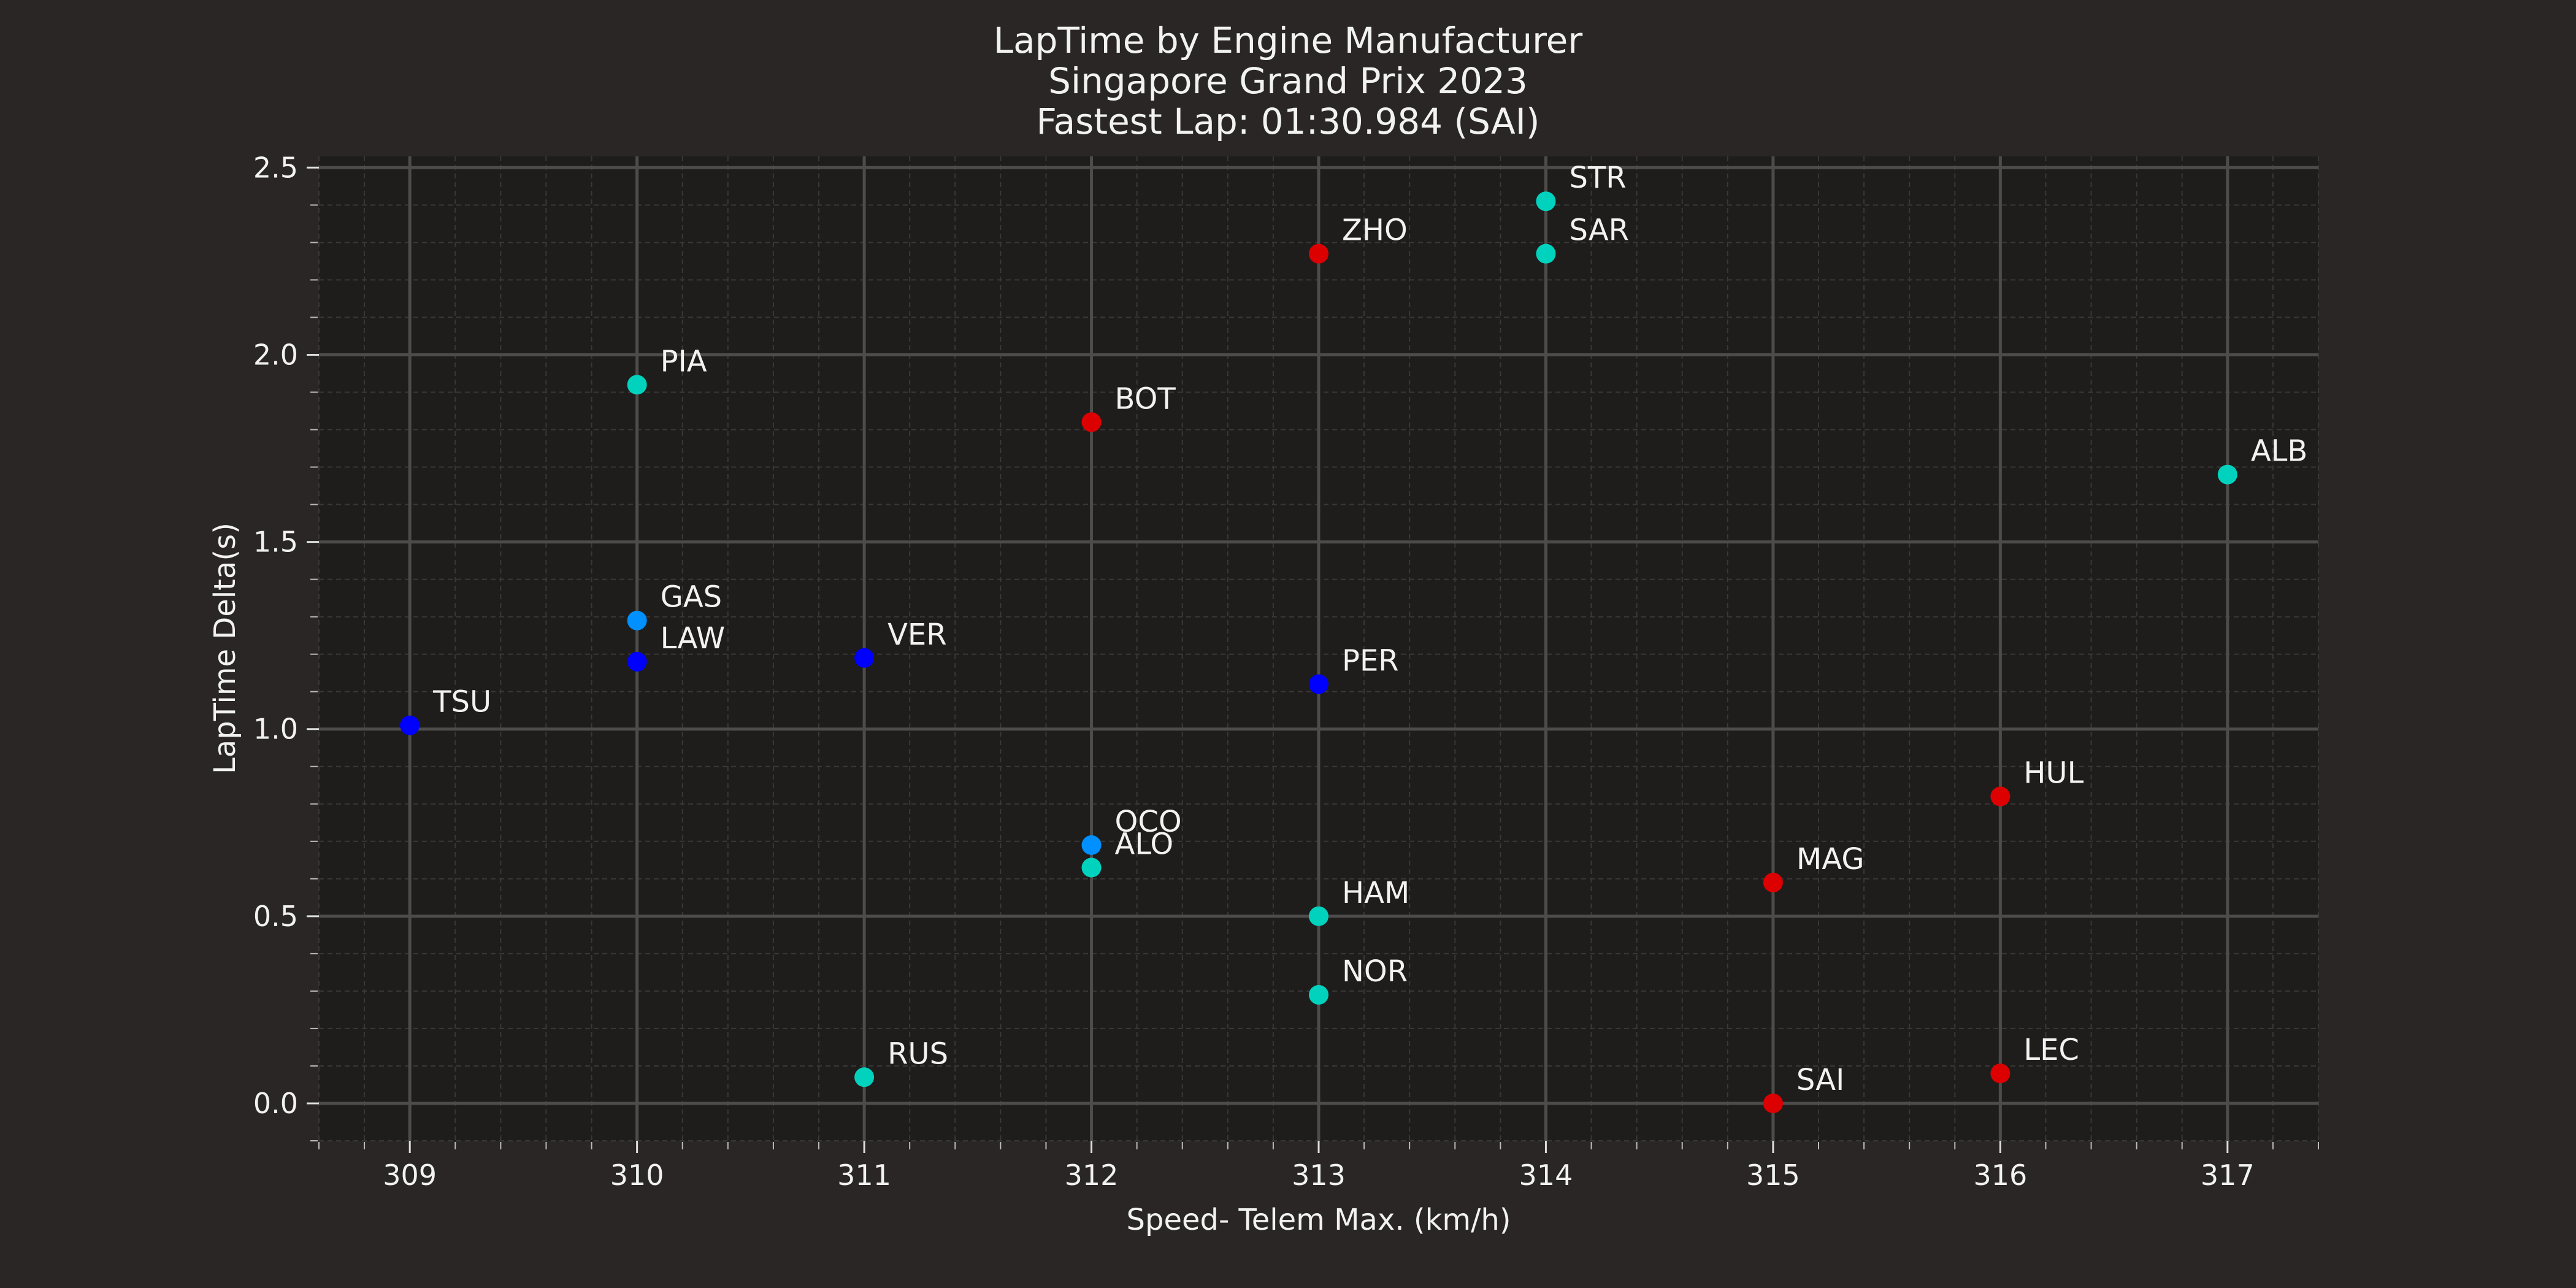 Image resolution: width=2576 pixels, height=1288 pixels. What do you see at coordinates (410, 725) in the screenshot?
I see `data-point-tsu` at bounding box center [410, 725].